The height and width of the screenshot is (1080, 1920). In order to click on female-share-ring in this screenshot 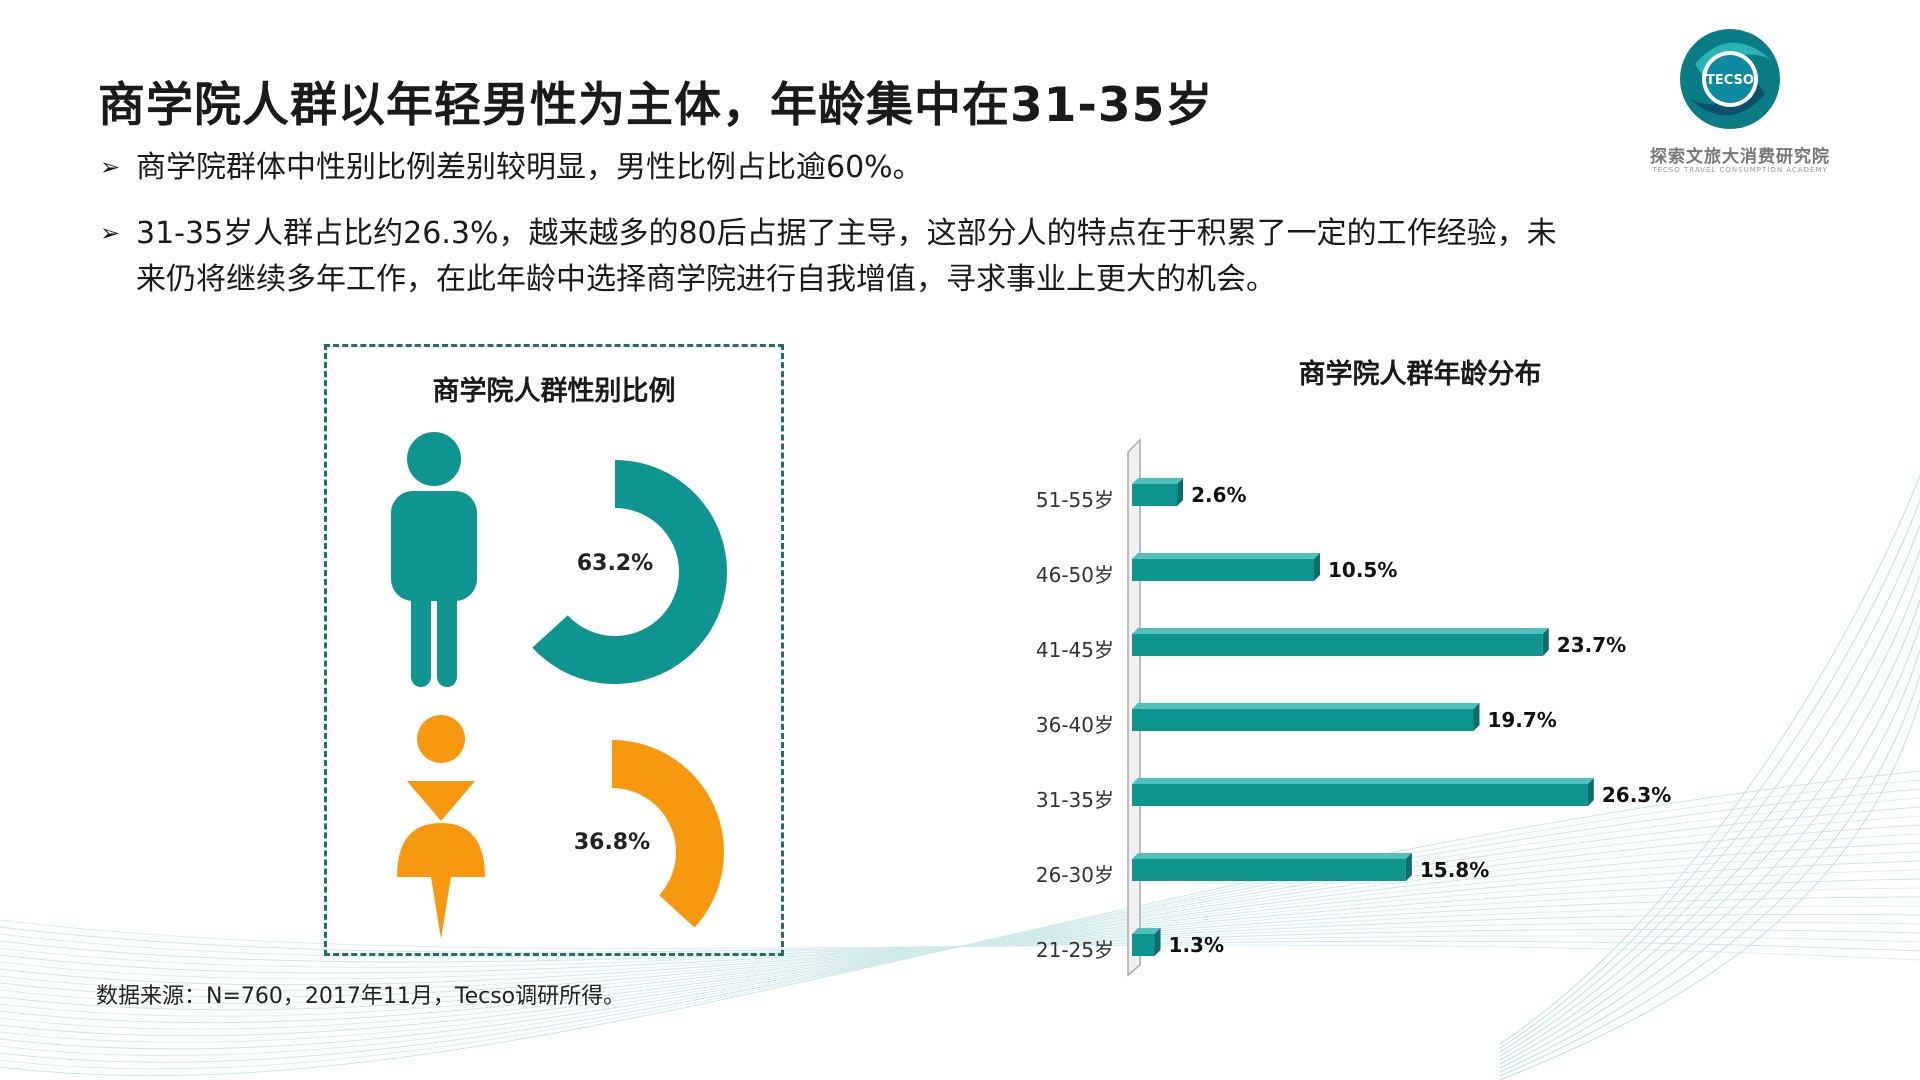, I will do `click(668, 834)`.